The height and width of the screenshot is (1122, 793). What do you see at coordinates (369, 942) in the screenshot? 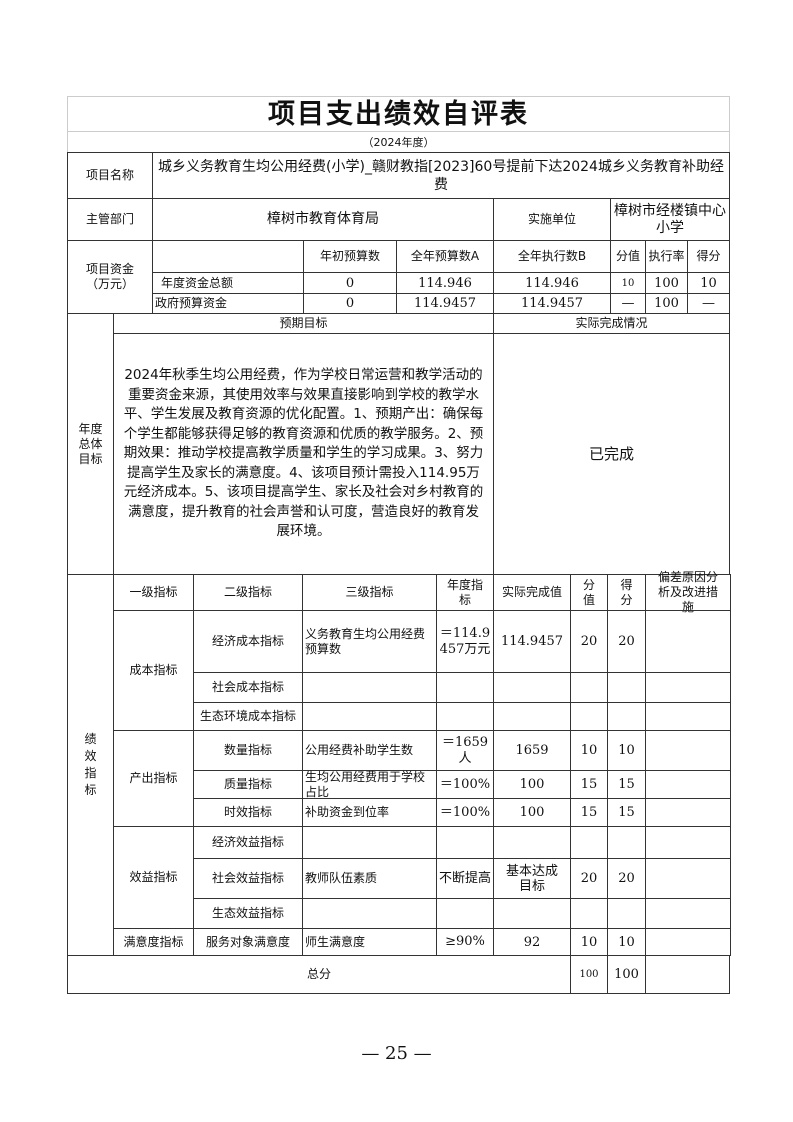
I see `level3-indicator: 师生满意度` at bounding box center [369, 942].